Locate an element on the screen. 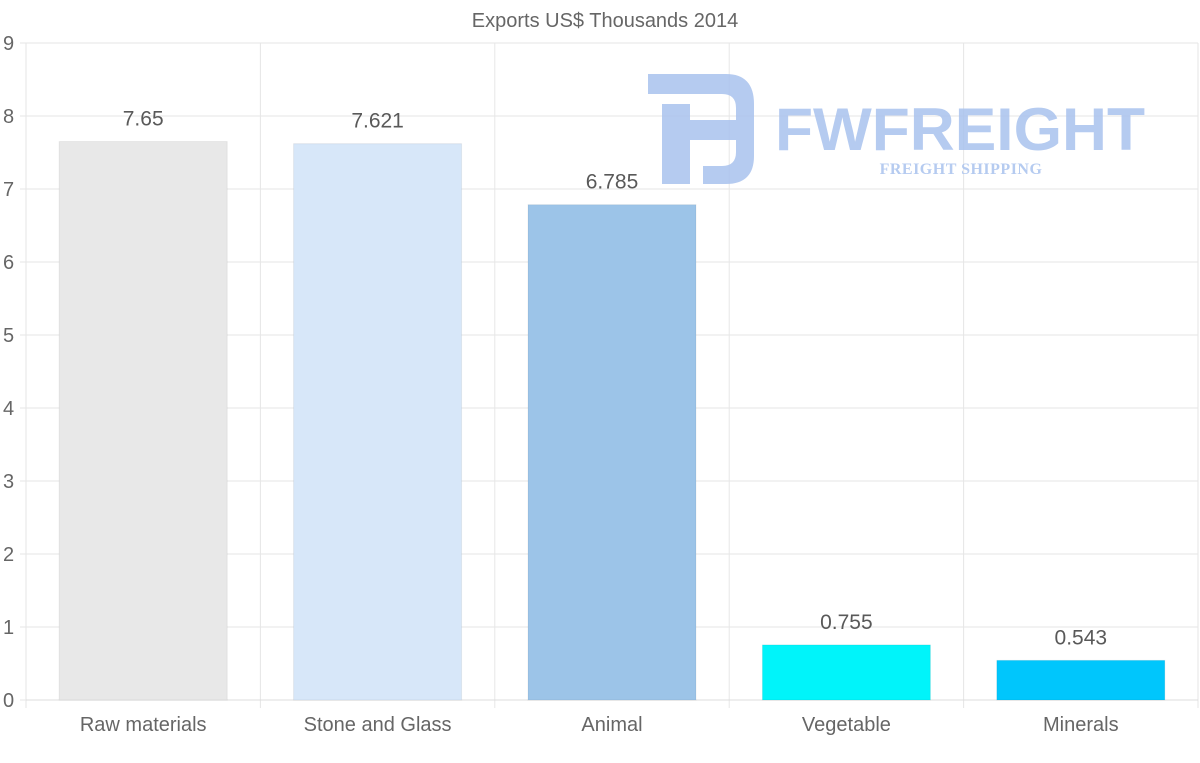 Image resolution: width=1200 pixels, height=763 pixels. x-tick-label: Minerals is located at coordinates (1081, 725).